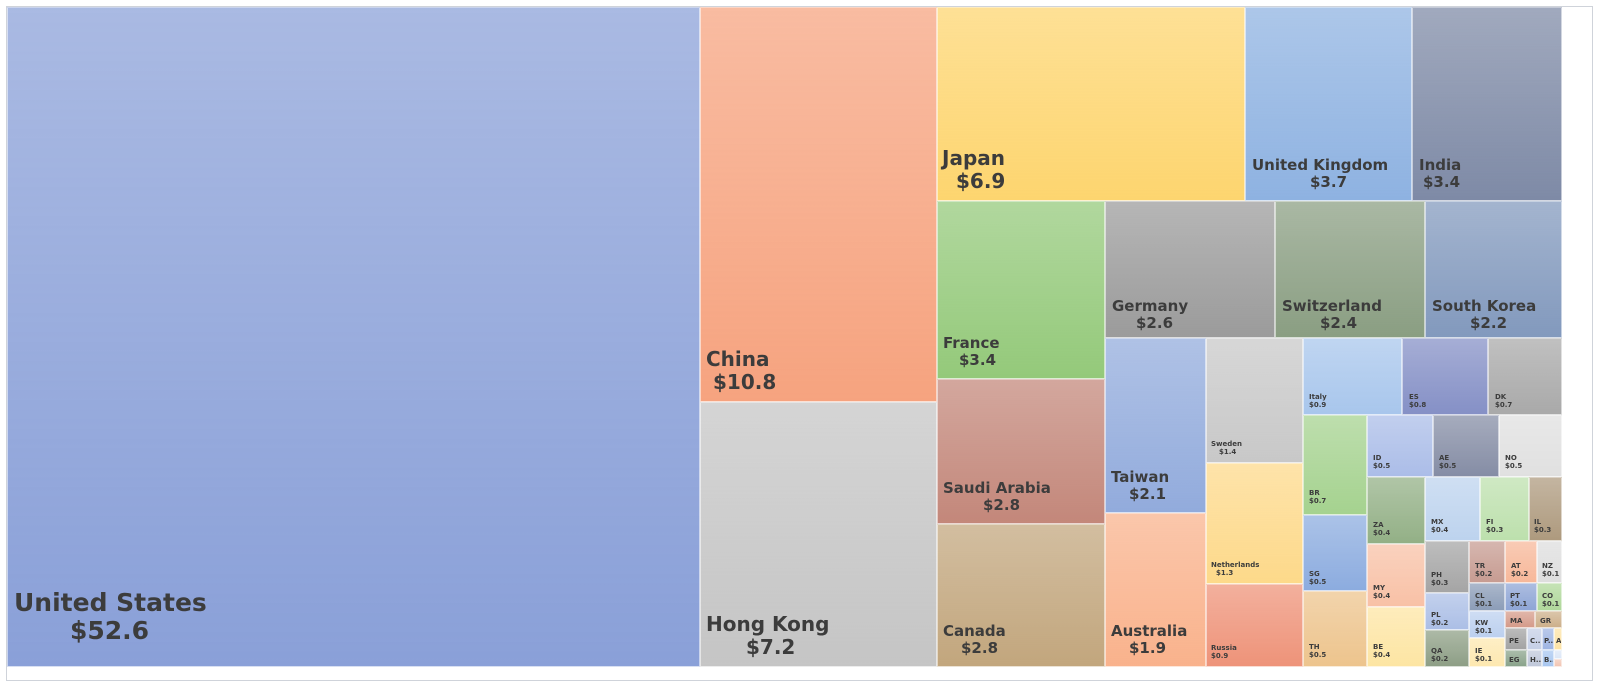  What do you see at coordinates (1148, 493) in the screenshot?
I see `tile-value: $2.1` at bounding box center [1148, 493].